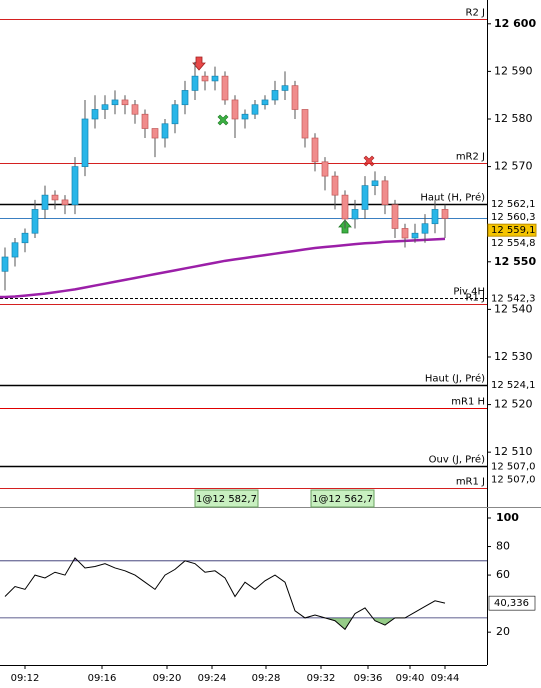 This screenshot has height=688, width=541. I want to click on y-tick-label: 80, so click(503, 546).